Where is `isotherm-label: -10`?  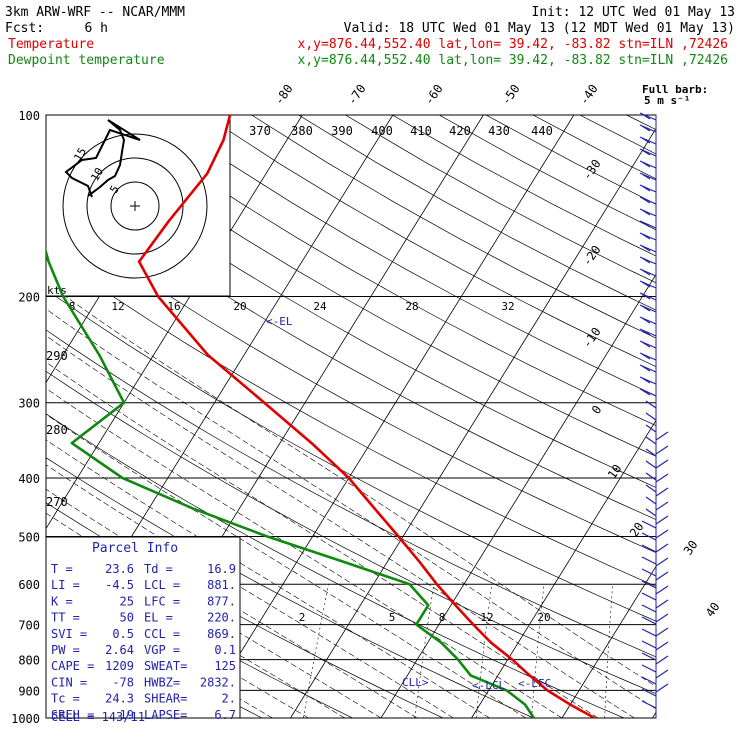
isotherm-label: -10 is located at coordinates (592, 338).